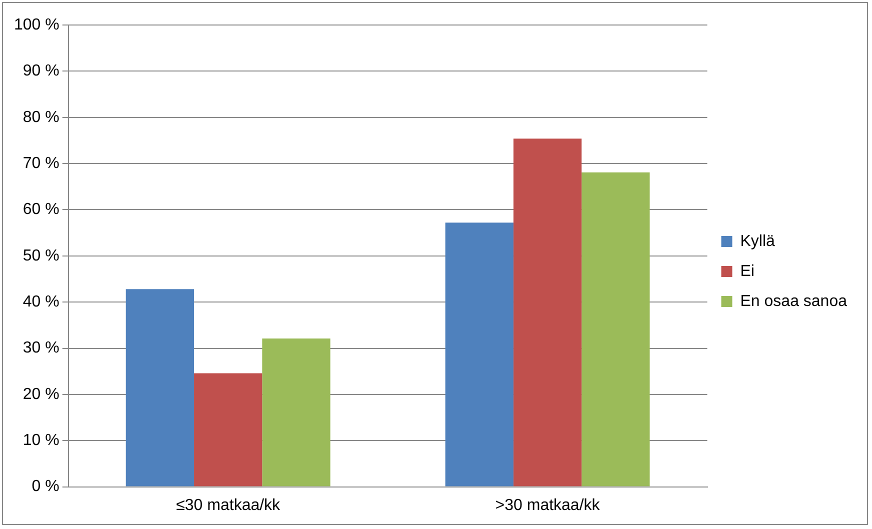  Describe the element at coordinates (41, 163) in the screenshot. I see `y-tick-label: 70 %` at that location.